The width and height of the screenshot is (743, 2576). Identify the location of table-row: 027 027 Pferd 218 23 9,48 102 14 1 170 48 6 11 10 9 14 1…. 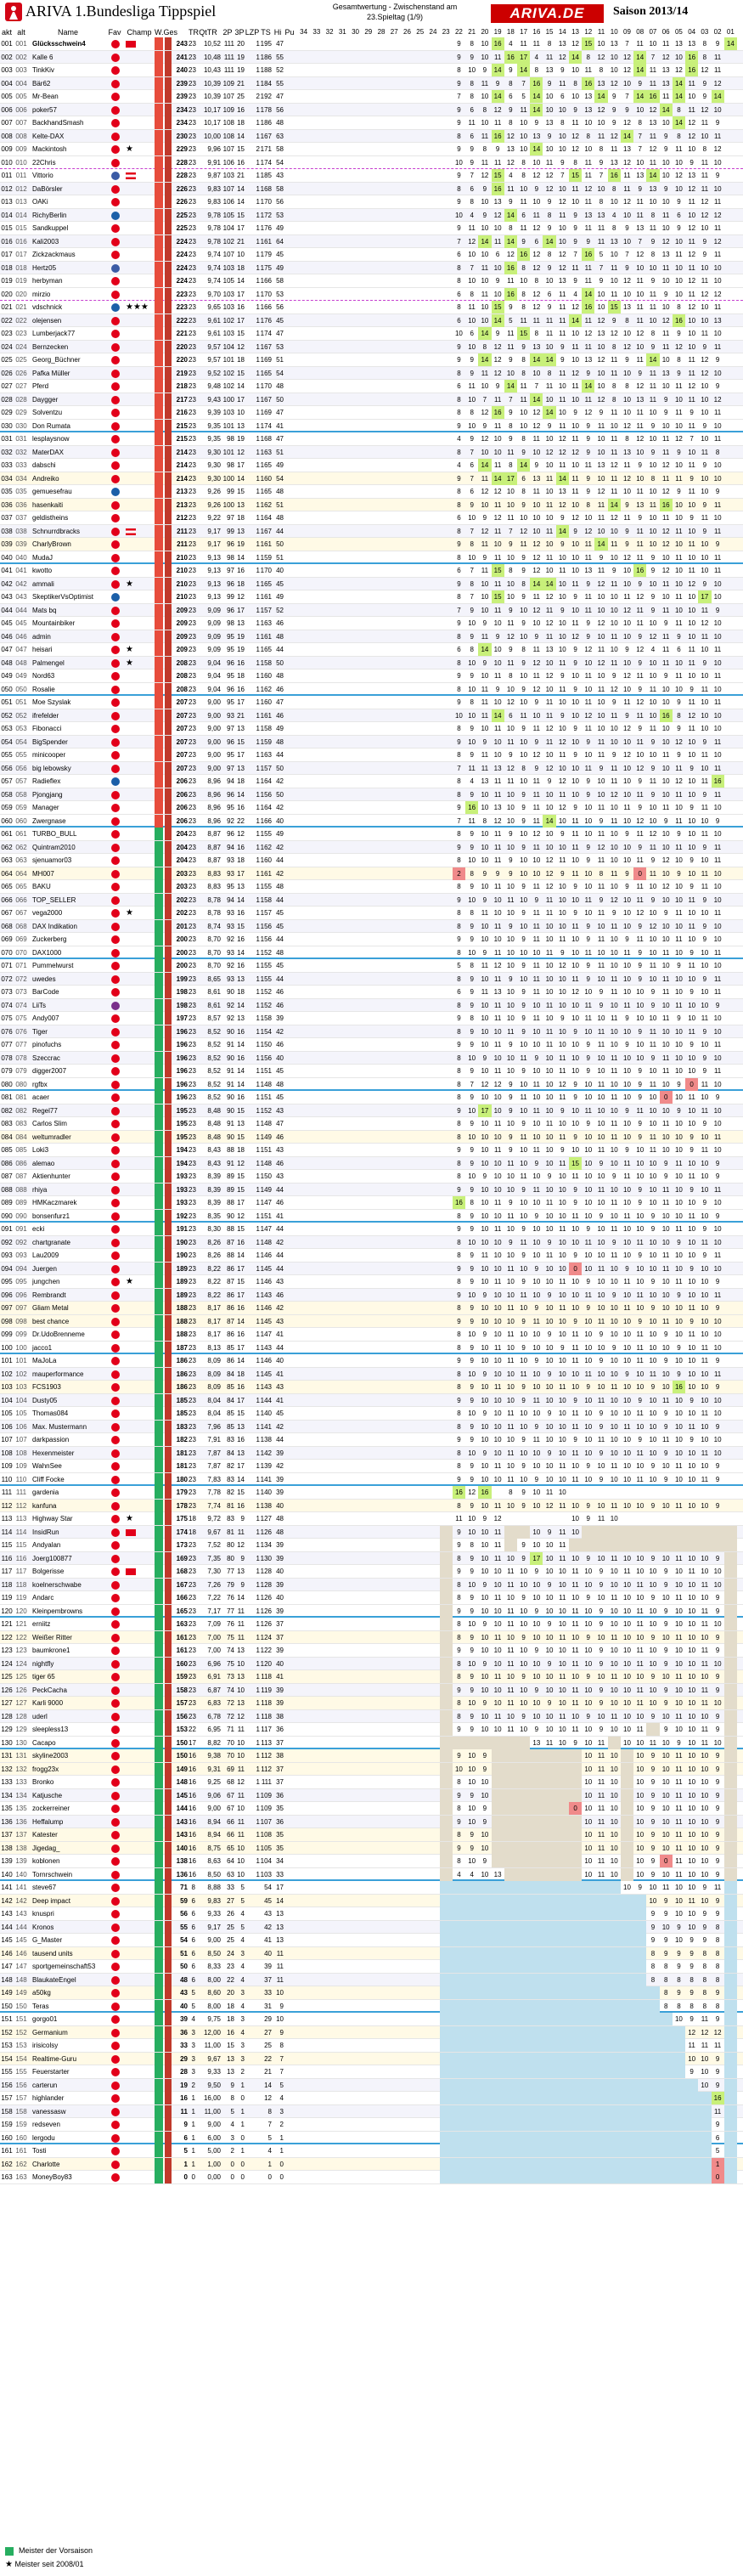
(371, 386).